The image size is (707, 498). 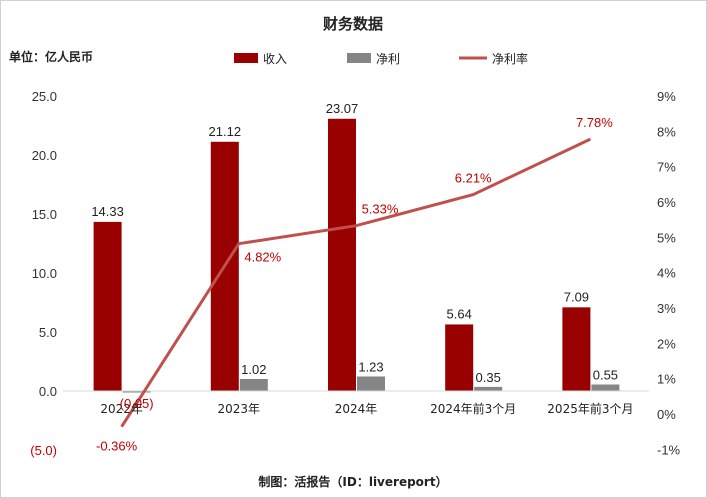 What do you see at coordinates (44, 96) in the screenshot?
I see `left-axis-tick-label: 25.0` at bounding box center [44, 96].